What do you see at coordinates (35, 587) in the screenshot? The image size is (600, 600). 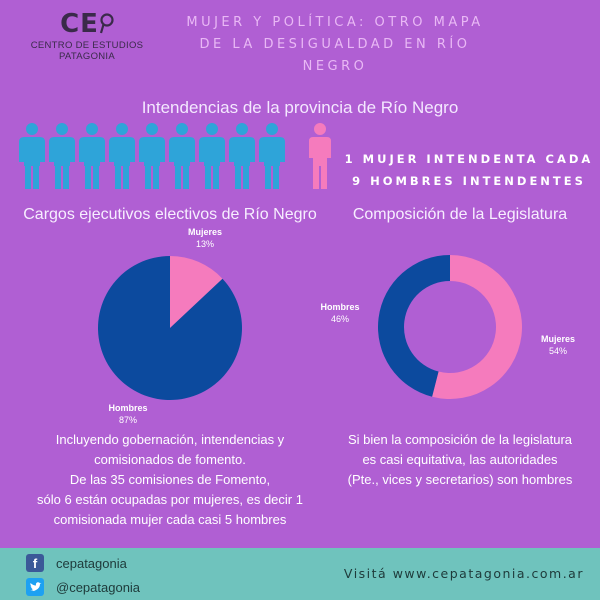 I see `twitter-icon` at bounding box center [35, 587].